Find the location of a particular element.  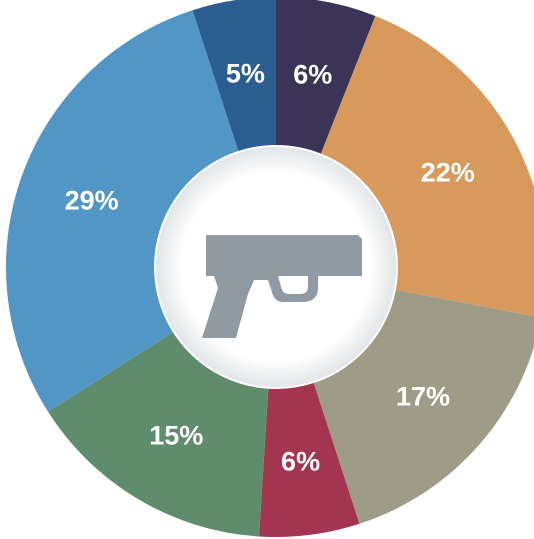

slice-label-6: 5% is located at coordinates (245, 73).